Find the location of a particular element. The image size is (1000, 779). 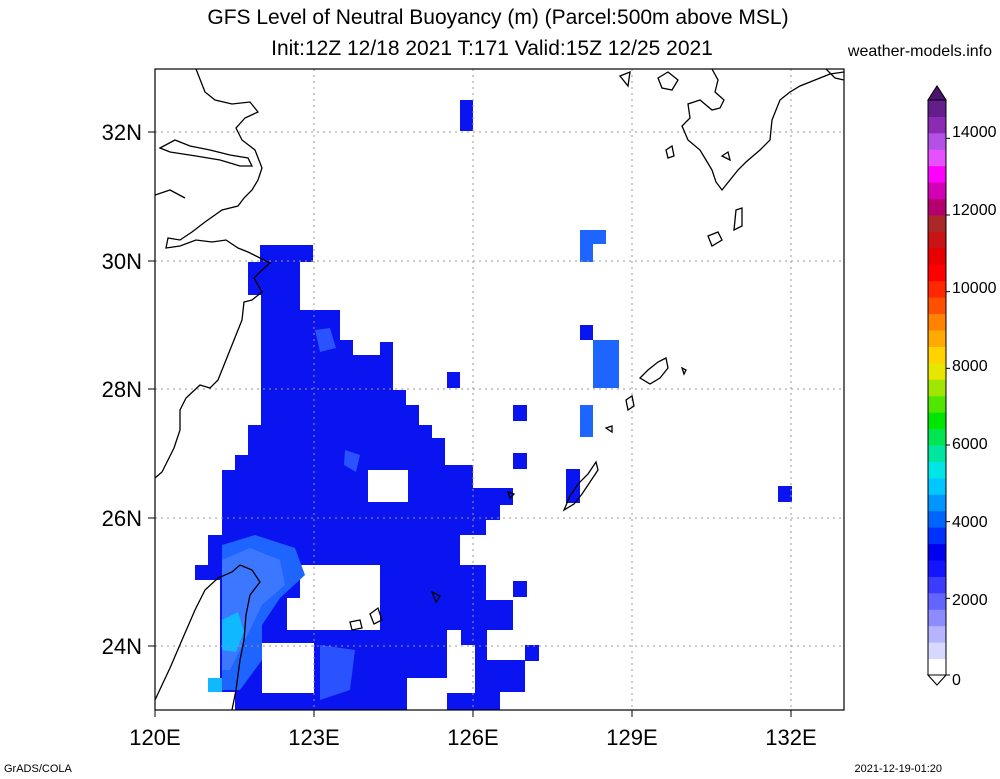

coast-china is located at coordinates (213, 274).